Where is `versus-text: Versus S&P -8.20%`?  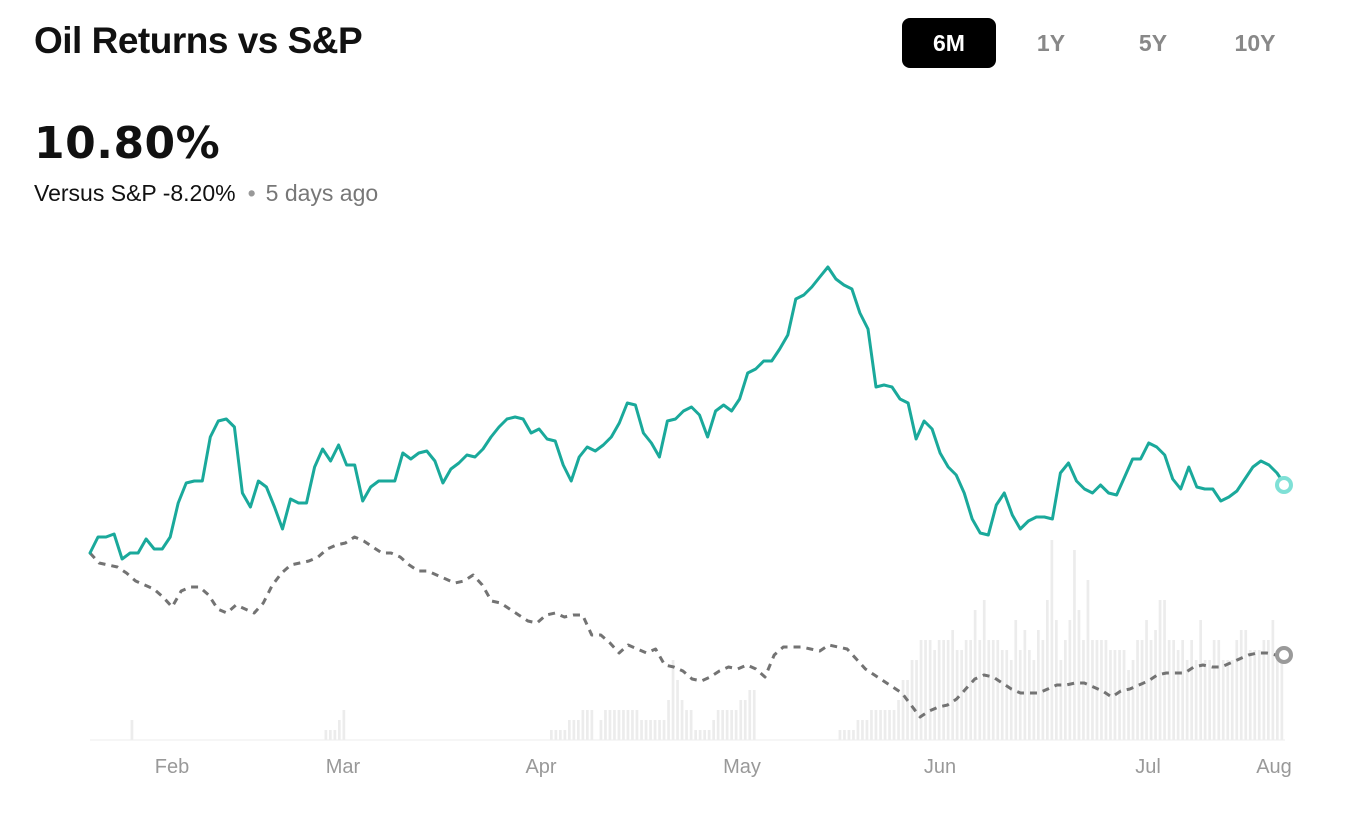 versus-text: Versus S&P -8.20% is located at coordinates (135, 193).